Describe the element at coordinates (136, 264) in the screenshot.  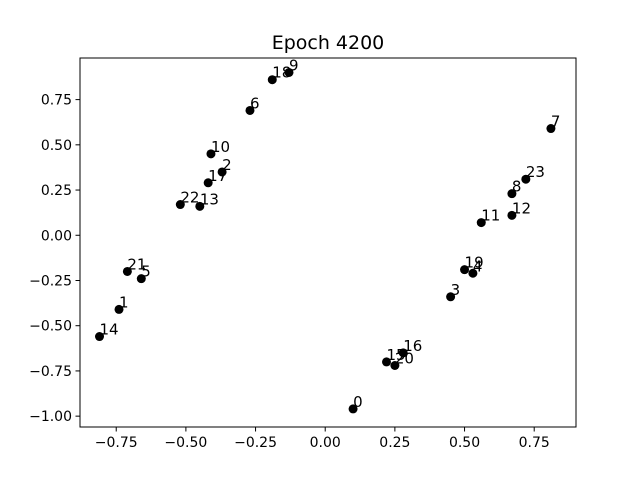
I see `data-point-label: 21` at that location.